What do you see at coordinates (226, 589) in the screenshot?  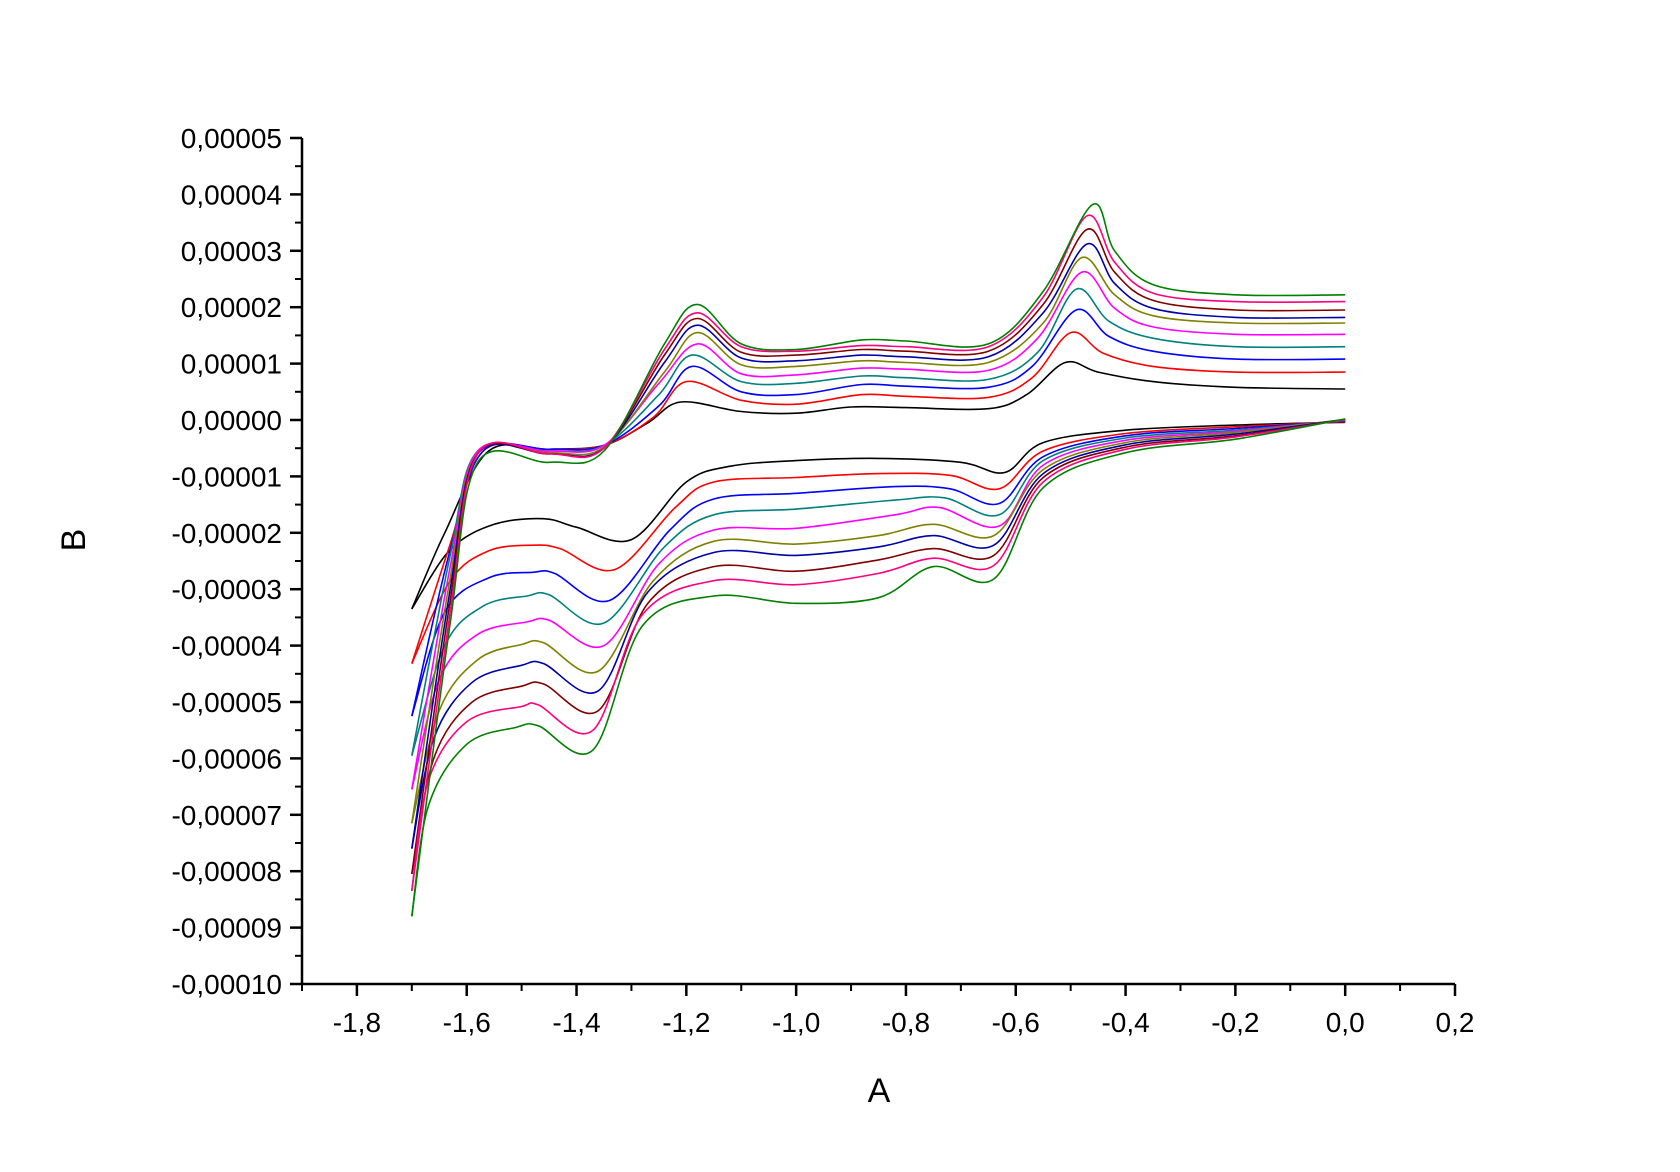 I see `y-tick-label: -0,00003` at bounding box center [226, 589].